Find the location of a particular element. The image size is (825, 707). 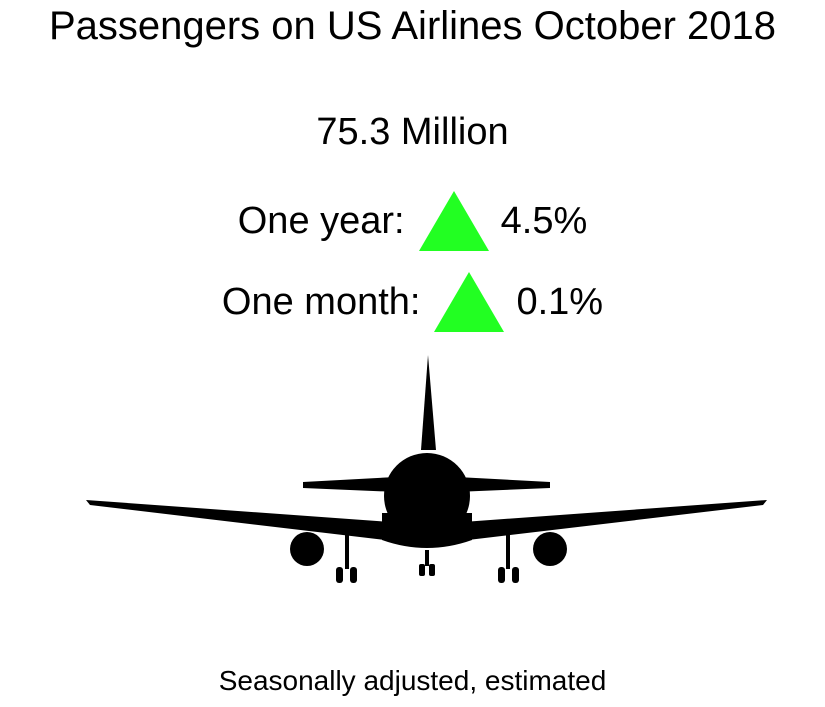

passenger-total: 75.3 Million is located at coordinates (412, 132).